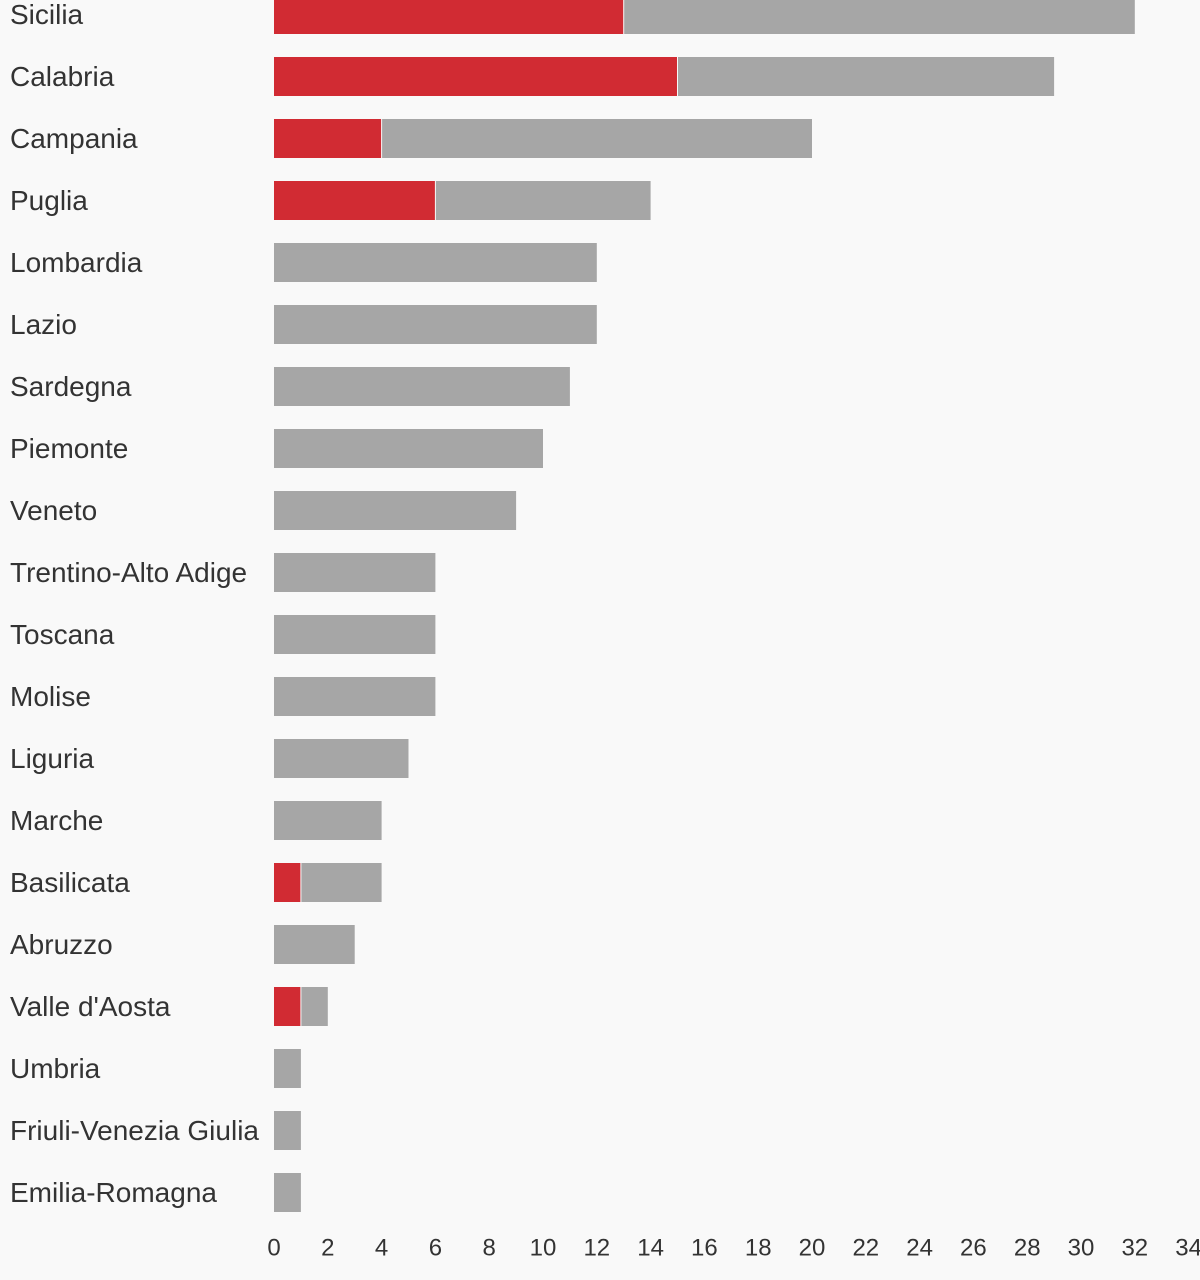 This screenshot has height=1280, width=1200. Describe the element at coordinates (919, 1248) in the screenshot. I see `x-tick-label-24: 24` at that location.